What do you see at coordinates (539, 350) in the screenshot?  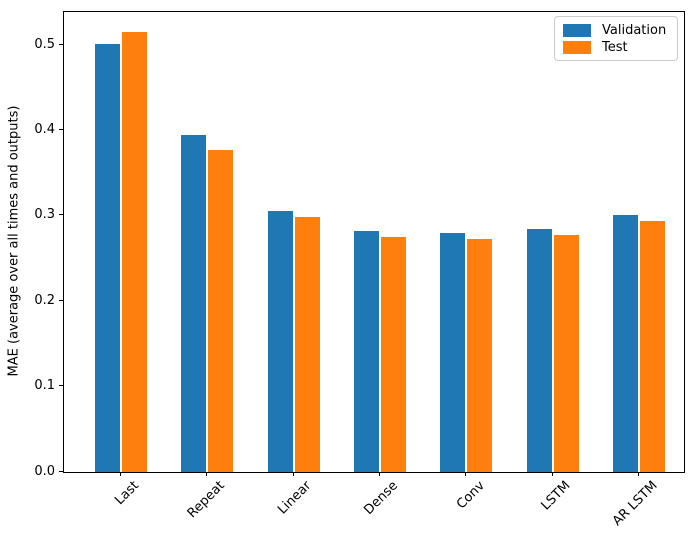 I see `bar-validation-lstm` at bounding box center [539, 350].